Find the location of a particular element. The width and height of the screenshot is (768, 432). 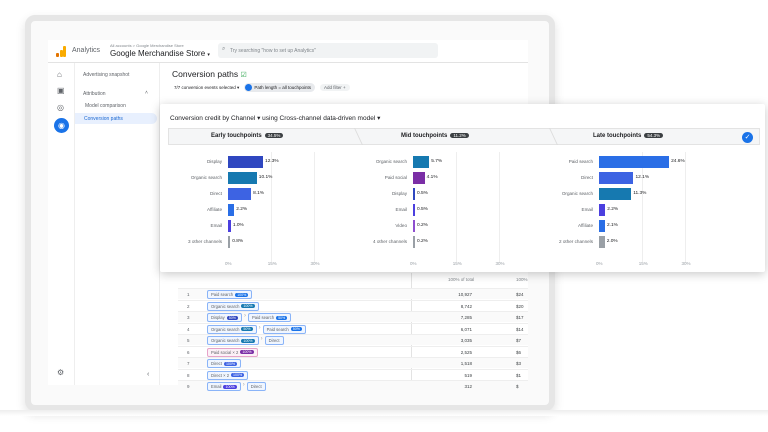

column-header-revenue: 100% is located at coordinates (522, 279).